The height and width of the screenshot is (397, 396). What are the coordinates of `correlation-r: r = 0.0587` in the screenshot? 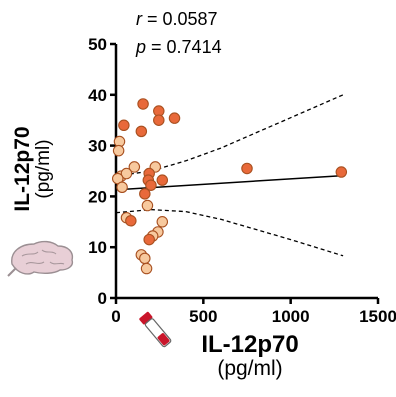 It's located at (177, 19).